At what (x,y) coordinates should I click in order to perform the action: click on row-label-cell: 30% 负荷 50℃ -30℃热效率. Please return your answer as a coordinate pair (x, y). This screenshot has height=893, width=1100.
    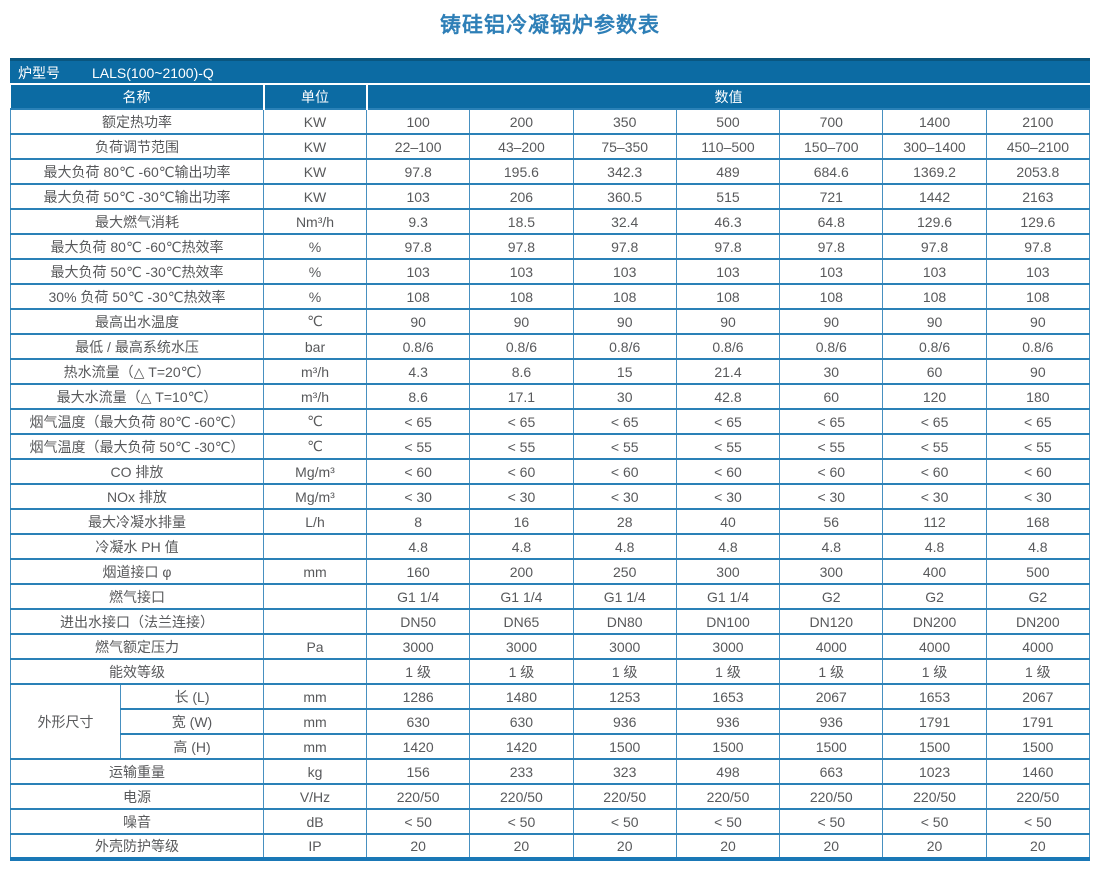
    Looking at the image, I should click on (137, 296).